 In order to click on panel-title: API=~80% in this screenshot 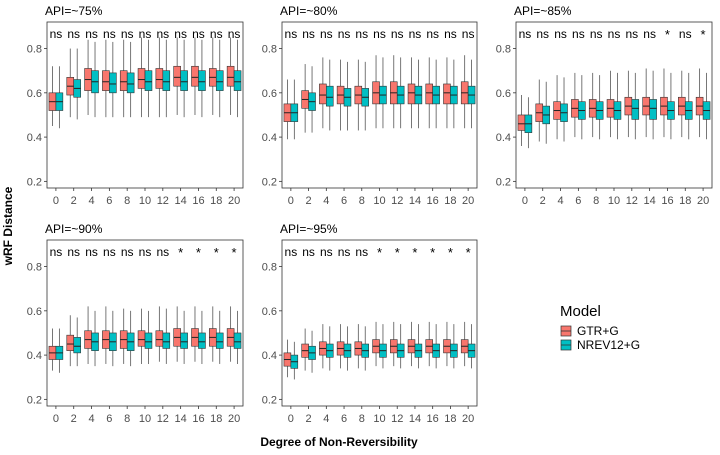, I will do `click(309, 11)`.